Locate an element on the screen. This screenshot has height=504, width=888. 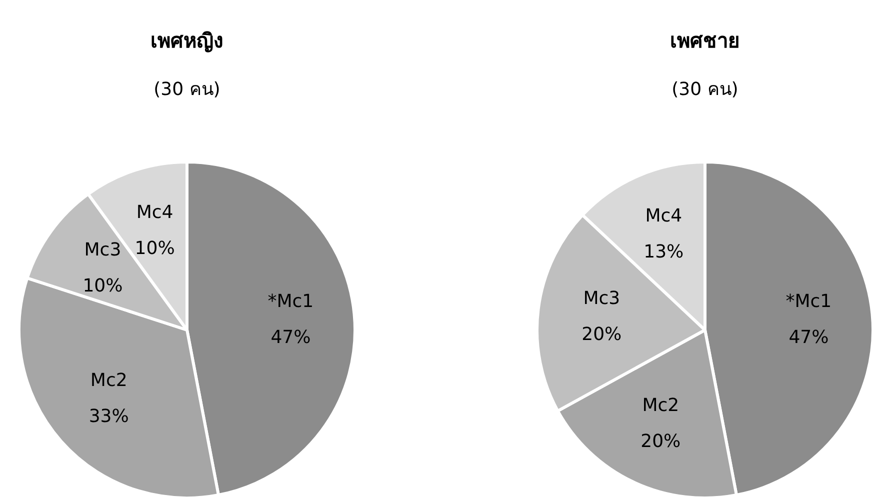
chart-title: เพศชาย is located at coordinates (705, 40).